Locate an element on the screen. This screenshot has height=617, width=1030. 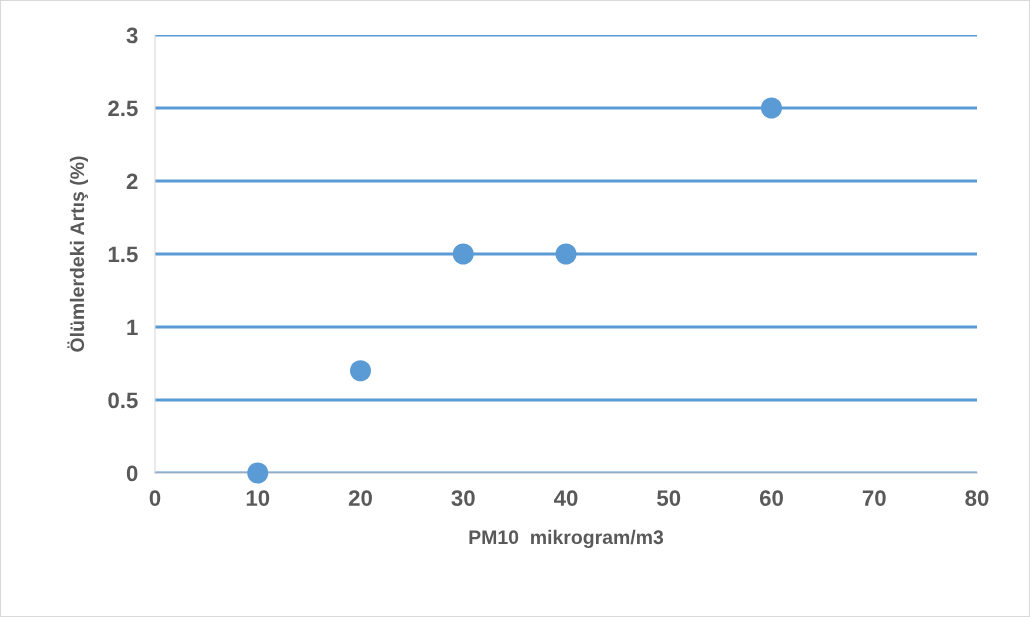
y-tick-label: 2 is located at coordinates (132, 181).